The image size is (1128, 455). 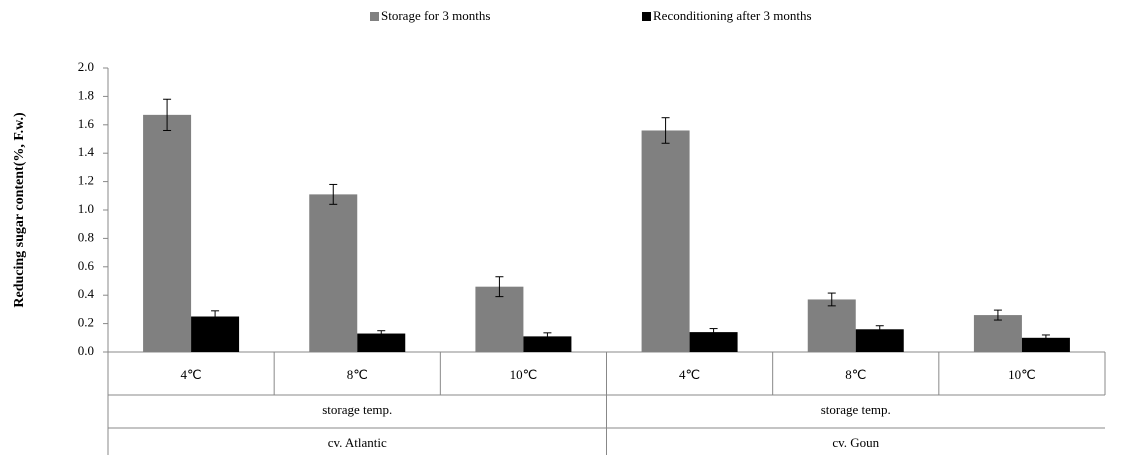 I want to click on y-tick-label: 2.0, so click(x=86, y=66).